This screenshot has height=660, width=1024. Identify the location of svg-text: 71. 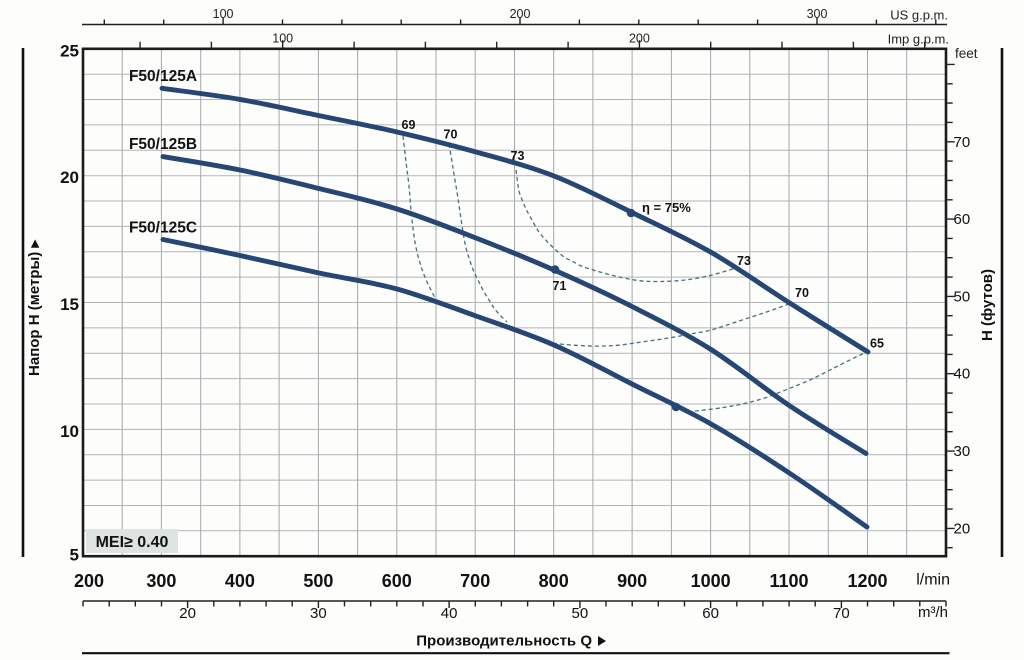
(560, 286).